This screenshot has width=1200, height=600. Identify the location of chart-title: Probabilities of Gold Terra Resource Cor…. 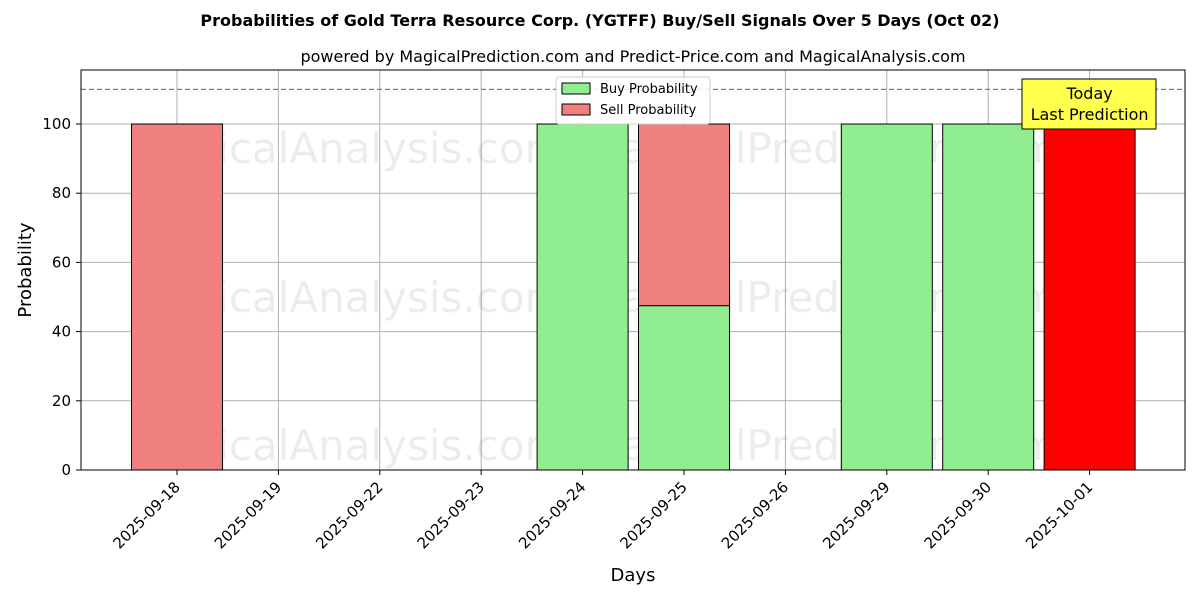
(599, 20).